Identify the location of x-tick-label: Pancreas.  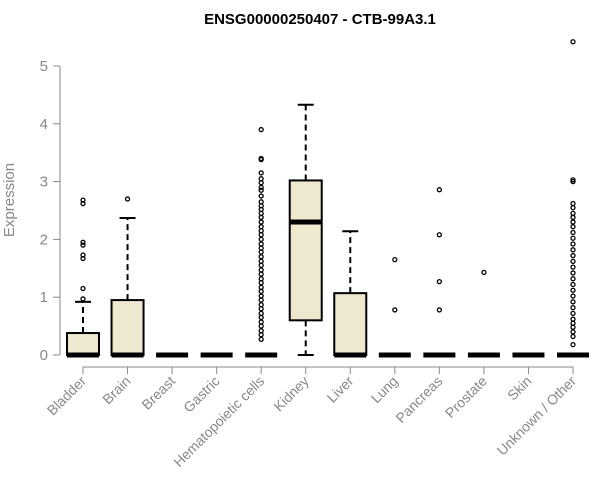
(418, 399).